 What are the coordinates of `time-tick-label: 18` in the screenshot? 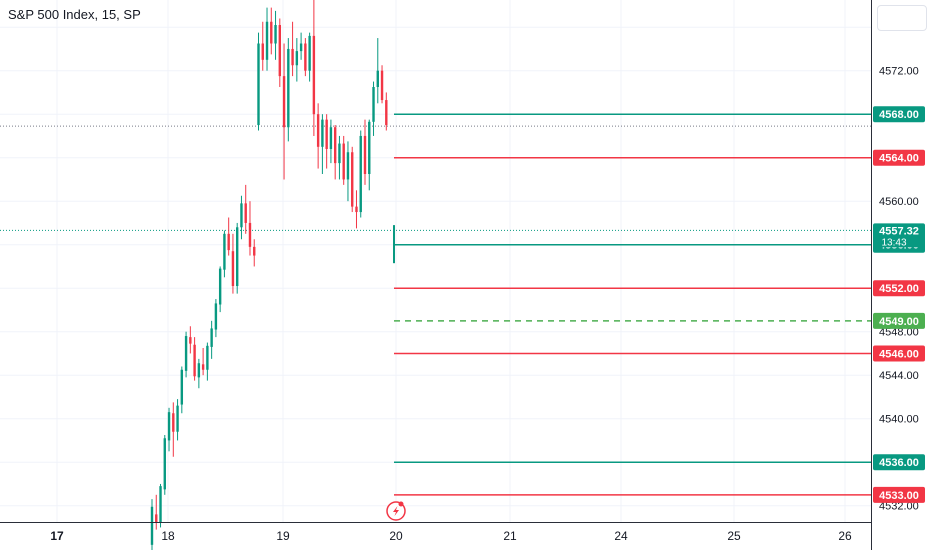 It's located at (168, 536).